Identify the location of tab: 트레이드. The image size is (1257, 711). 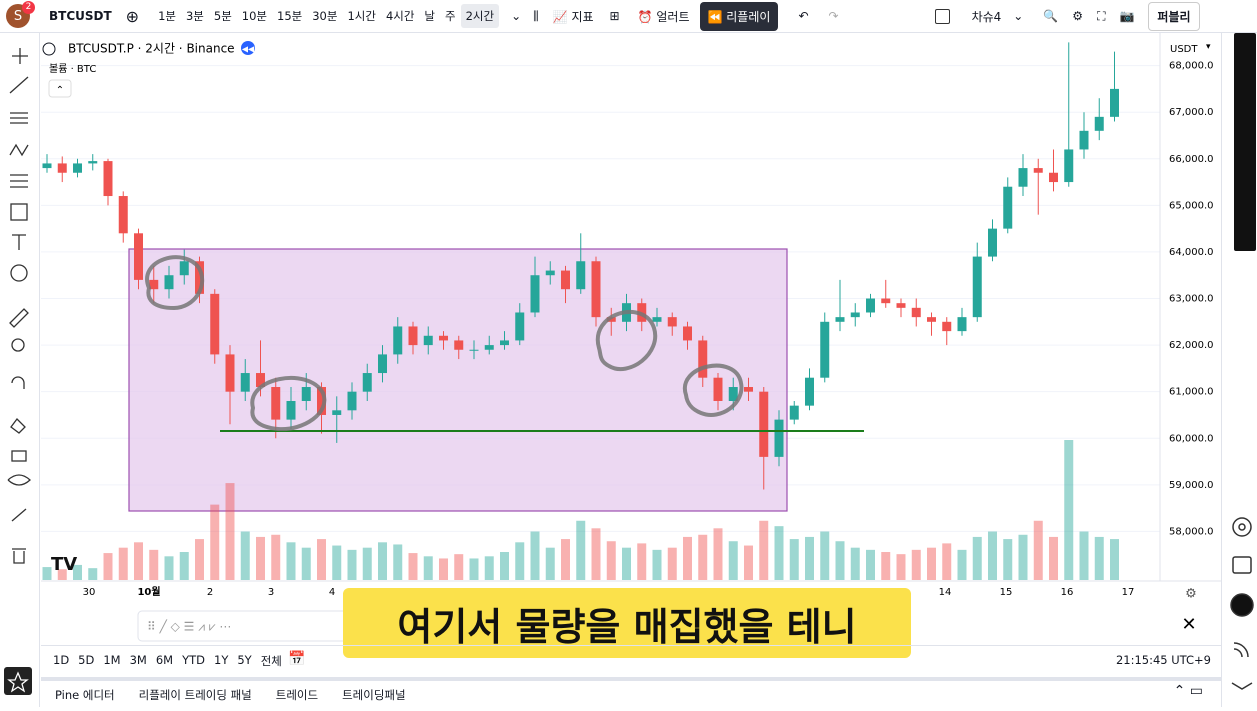
(297, 695).